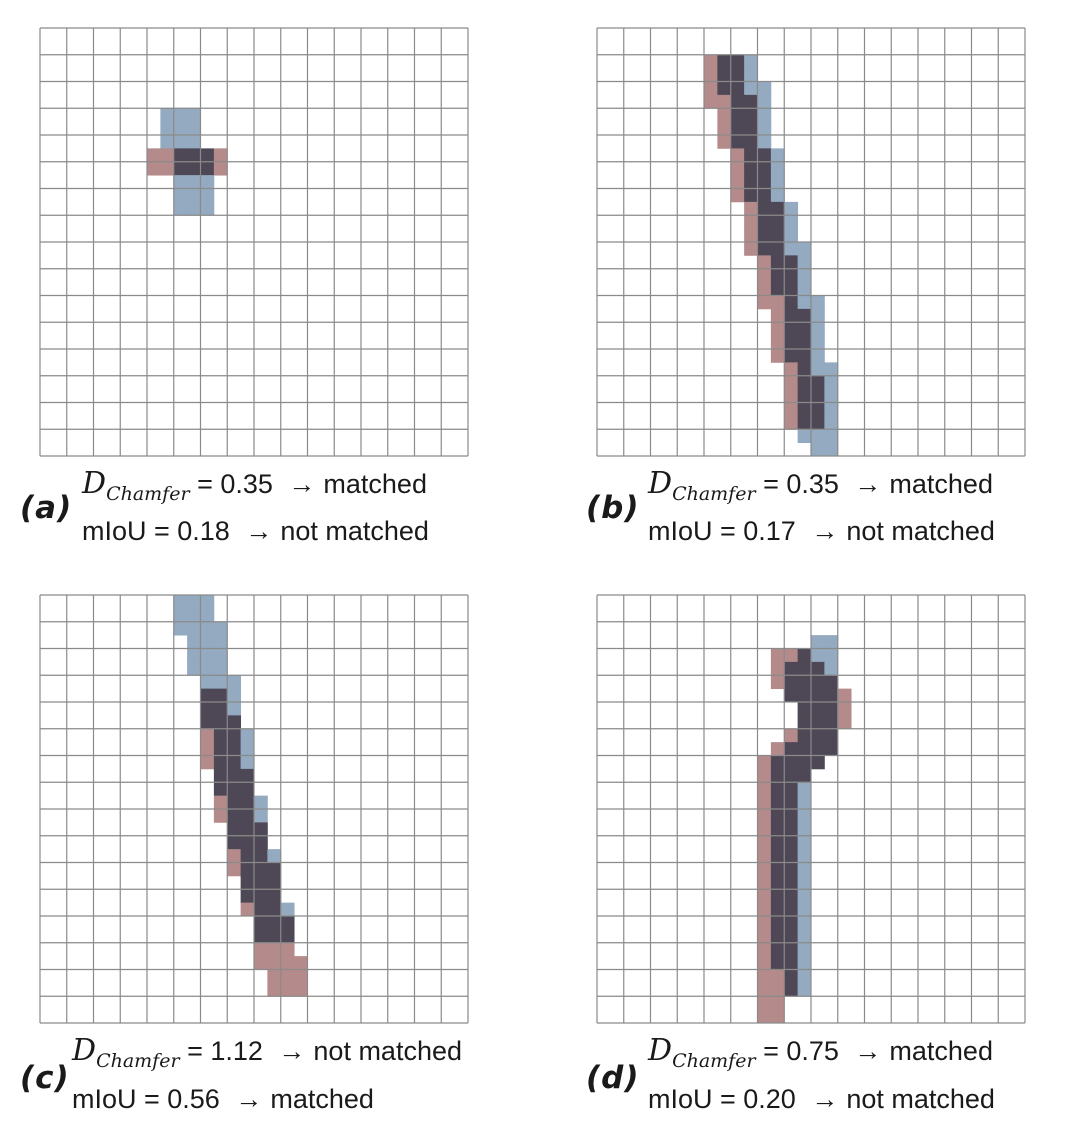 This screenshot has width=1080, height=1133. Describe the element at coordinates (223, 1099) in the screenshot. I see `miou-line-c: mIoU = 0.56 → matched` at that location.